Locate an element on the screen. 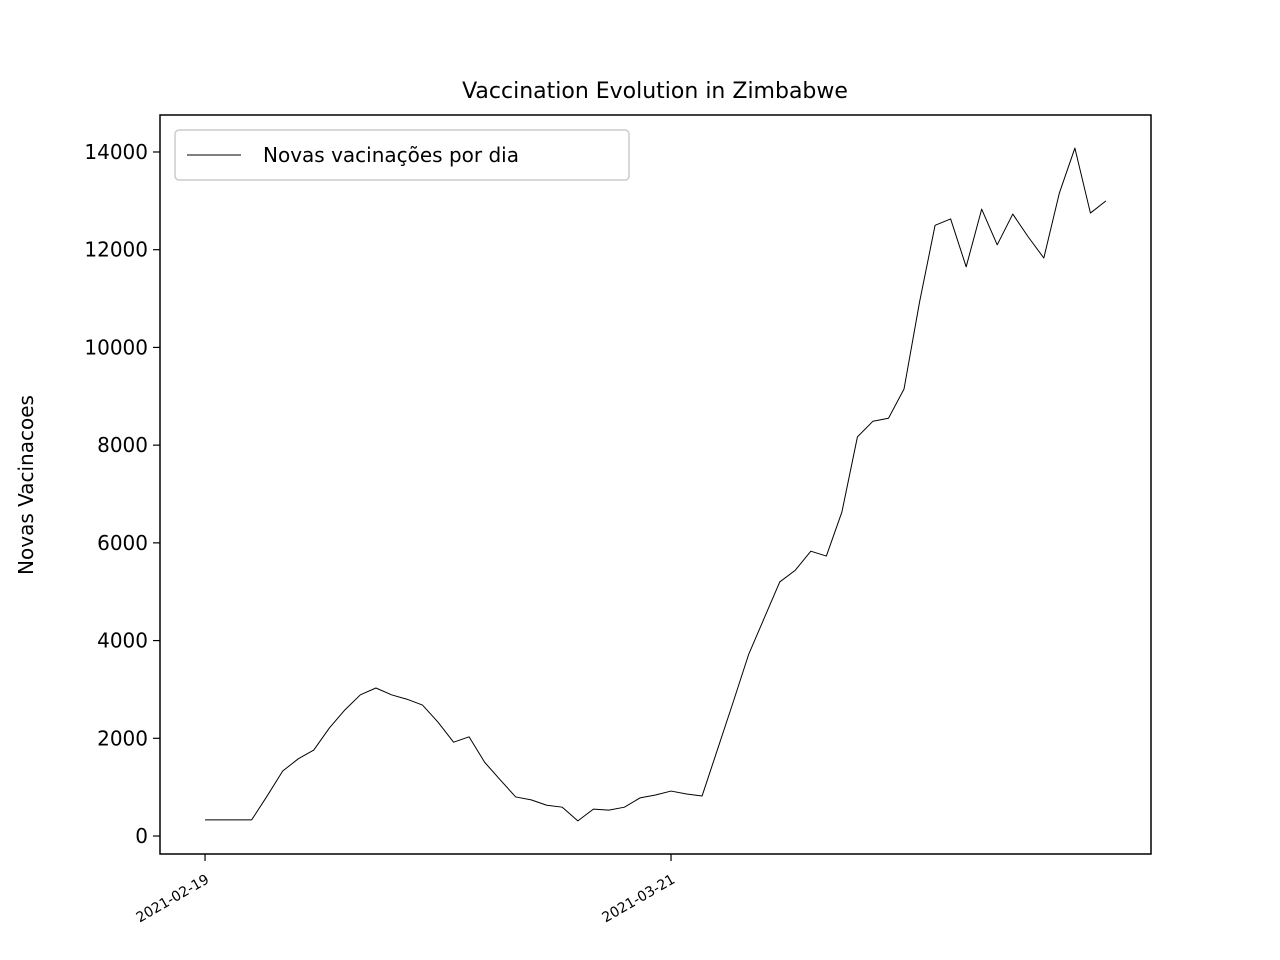 The image size is (1280, 960). x-tick-label: 2021-03-21 is located at coordinates (639, 899).